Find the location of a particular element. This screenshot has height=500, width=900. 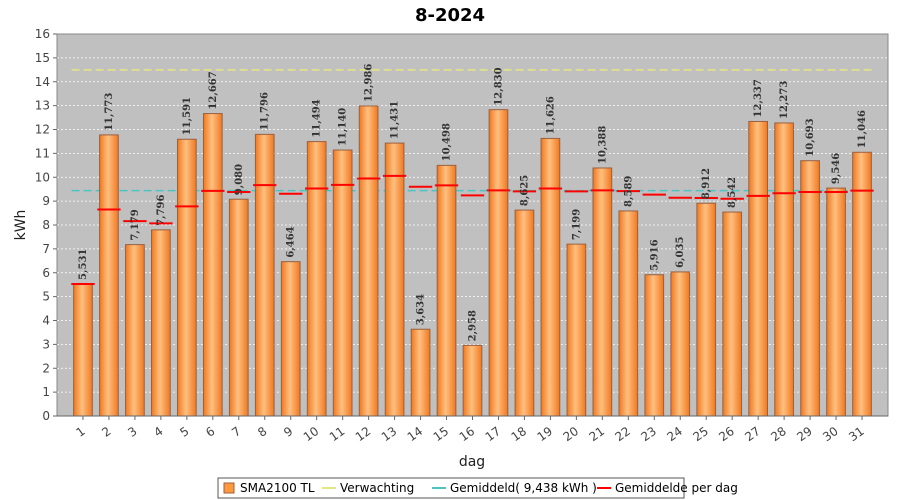

x-tick-label: 11 is located at coordinates (337, 434).